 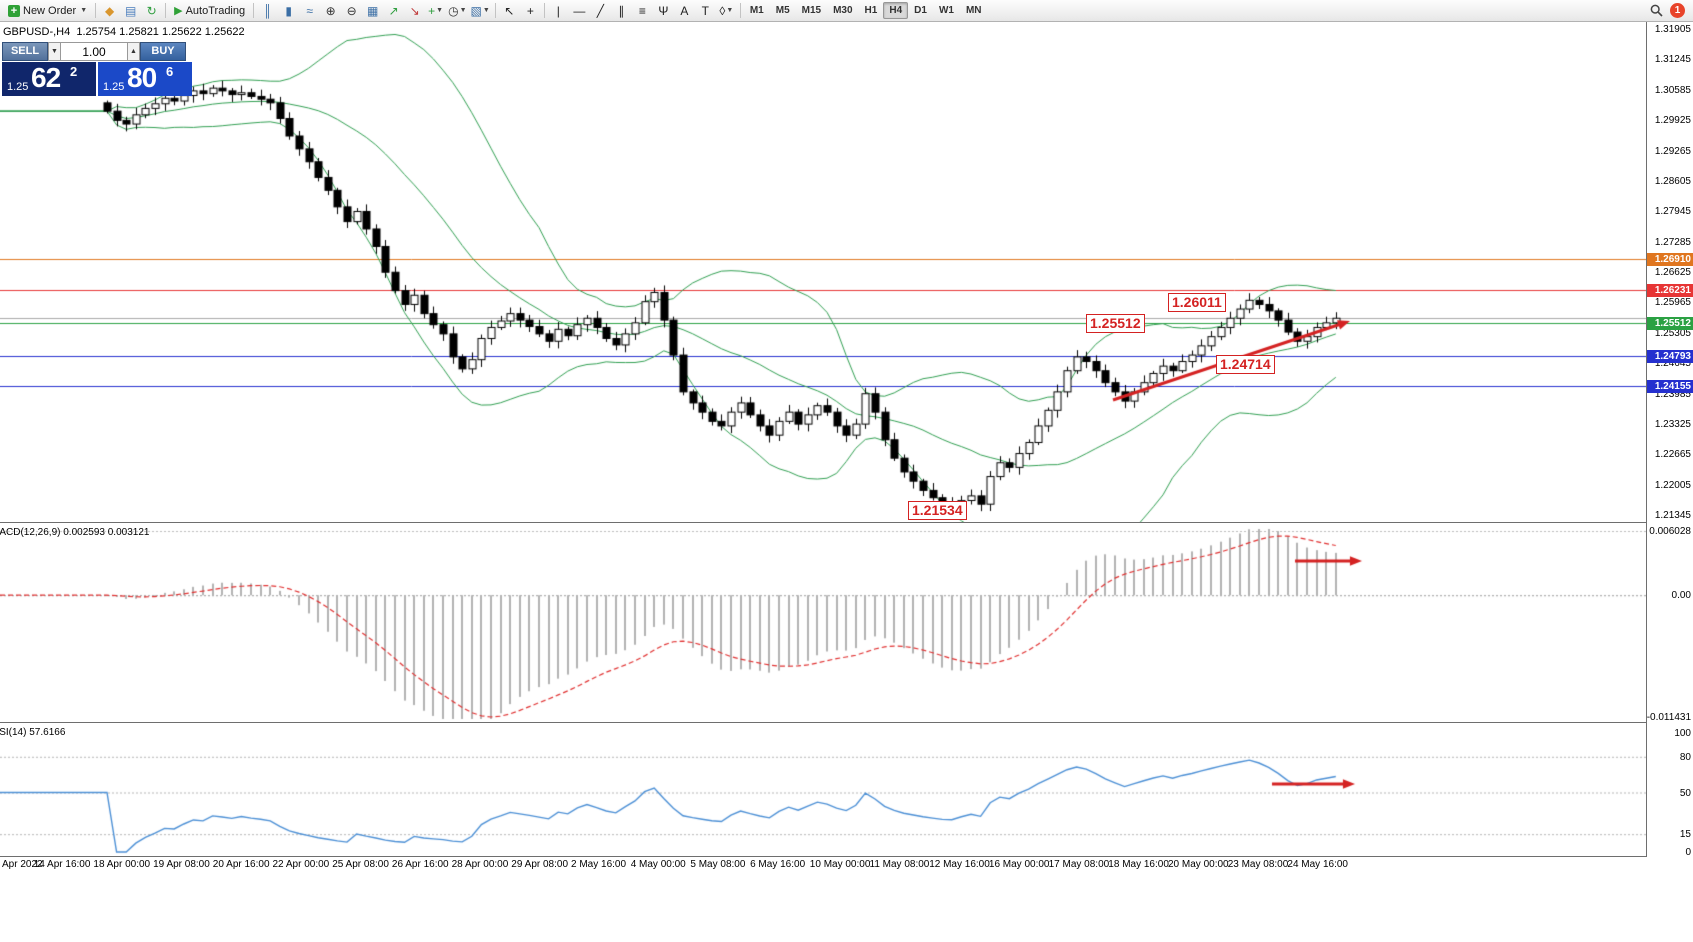 I want to click on indicator-list-icon: ↘, so click(x=414, y=11).